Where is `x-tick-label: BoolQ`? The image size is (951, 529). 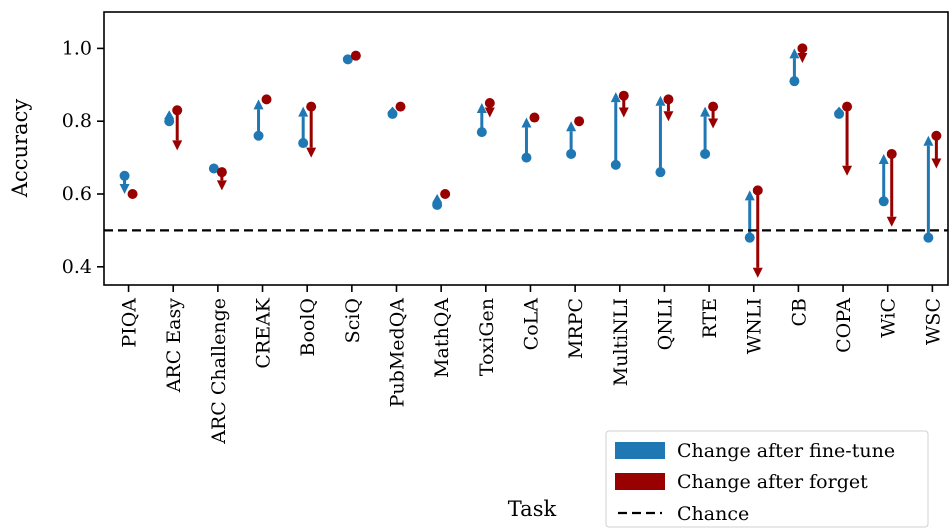 x-tick-label: BoolQ is located at coordinates (308, 327).